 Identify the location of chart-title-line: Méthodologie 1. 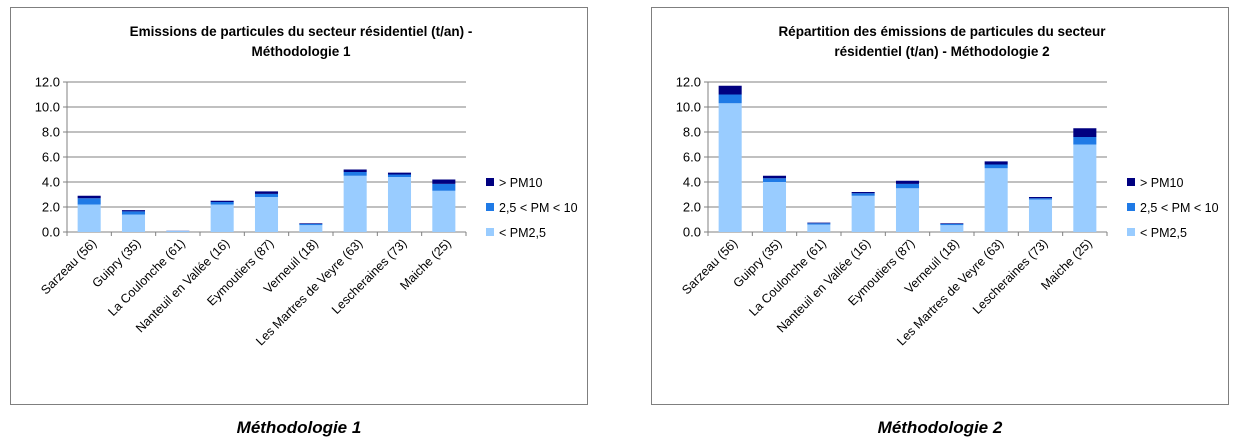
(301, 51).